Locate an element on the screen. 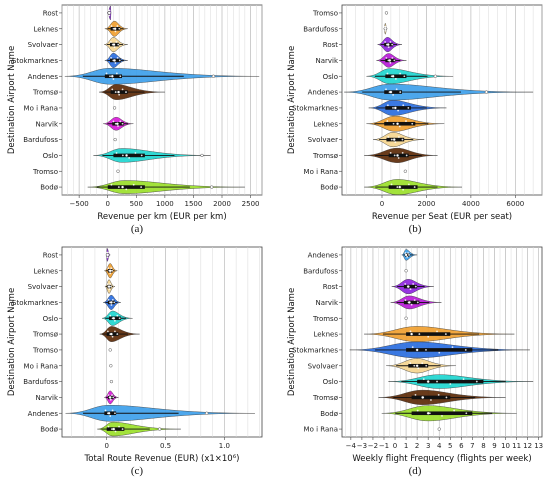 This screenshot has height=483, width=550. y-tick-label: Rost is located at coordinates (50, 255).